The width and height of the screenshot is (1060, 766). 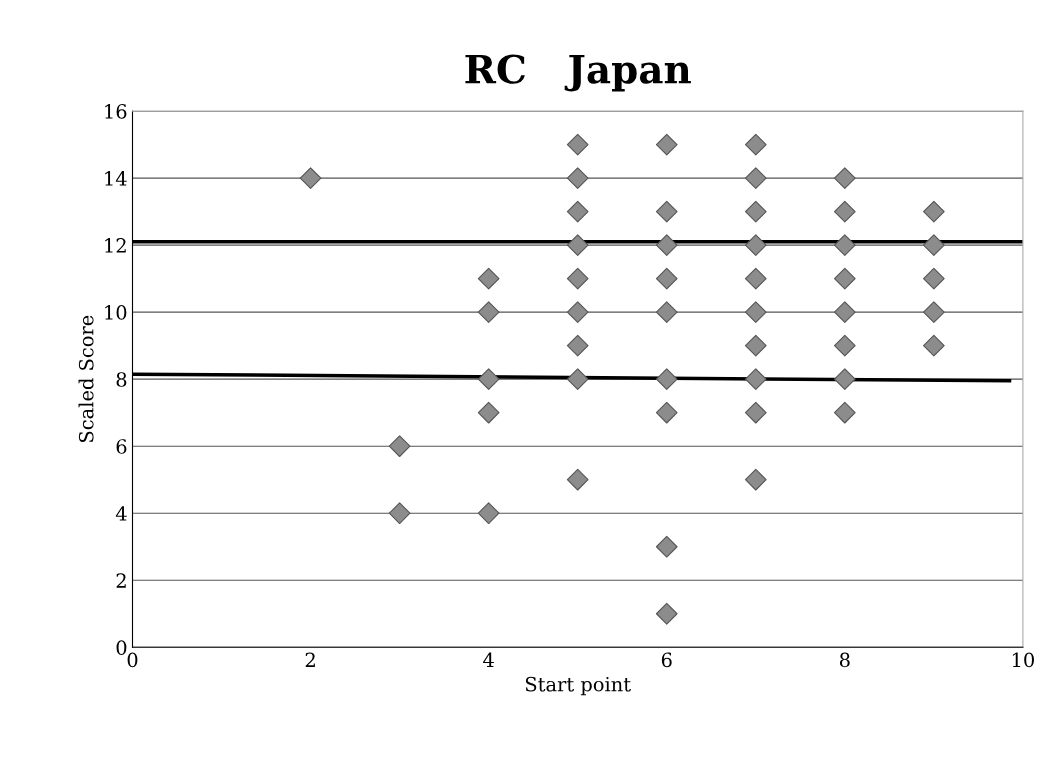 I want to click on y-tick-label: 6, so click(x=121, y=446).